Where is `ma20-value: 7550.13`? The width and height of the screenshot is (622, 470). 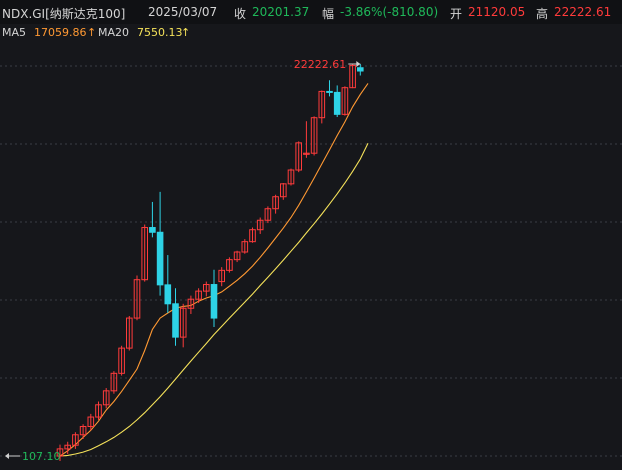 ma20-value: 7550.13 is located at coordinates (160, 32).